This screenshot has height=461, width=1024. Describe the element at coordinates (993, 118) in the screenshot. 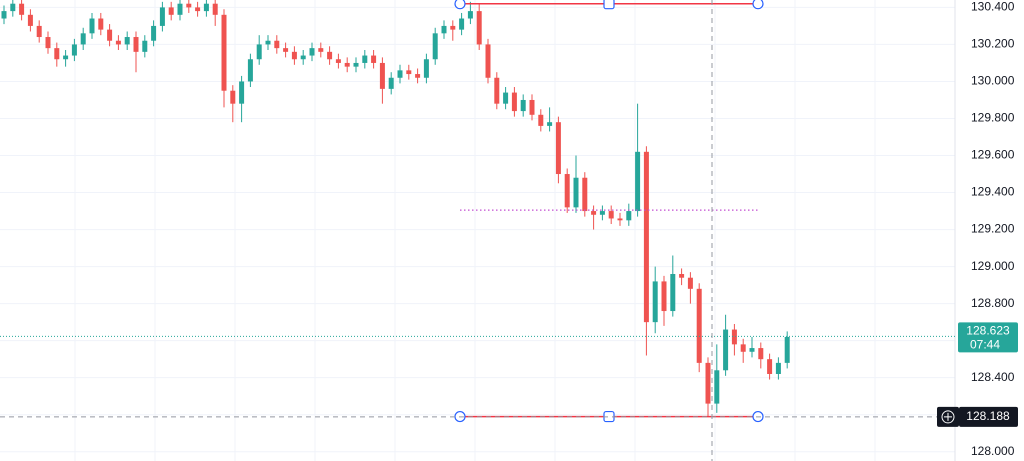

I see `y-tick-label: 129.800` at that location.